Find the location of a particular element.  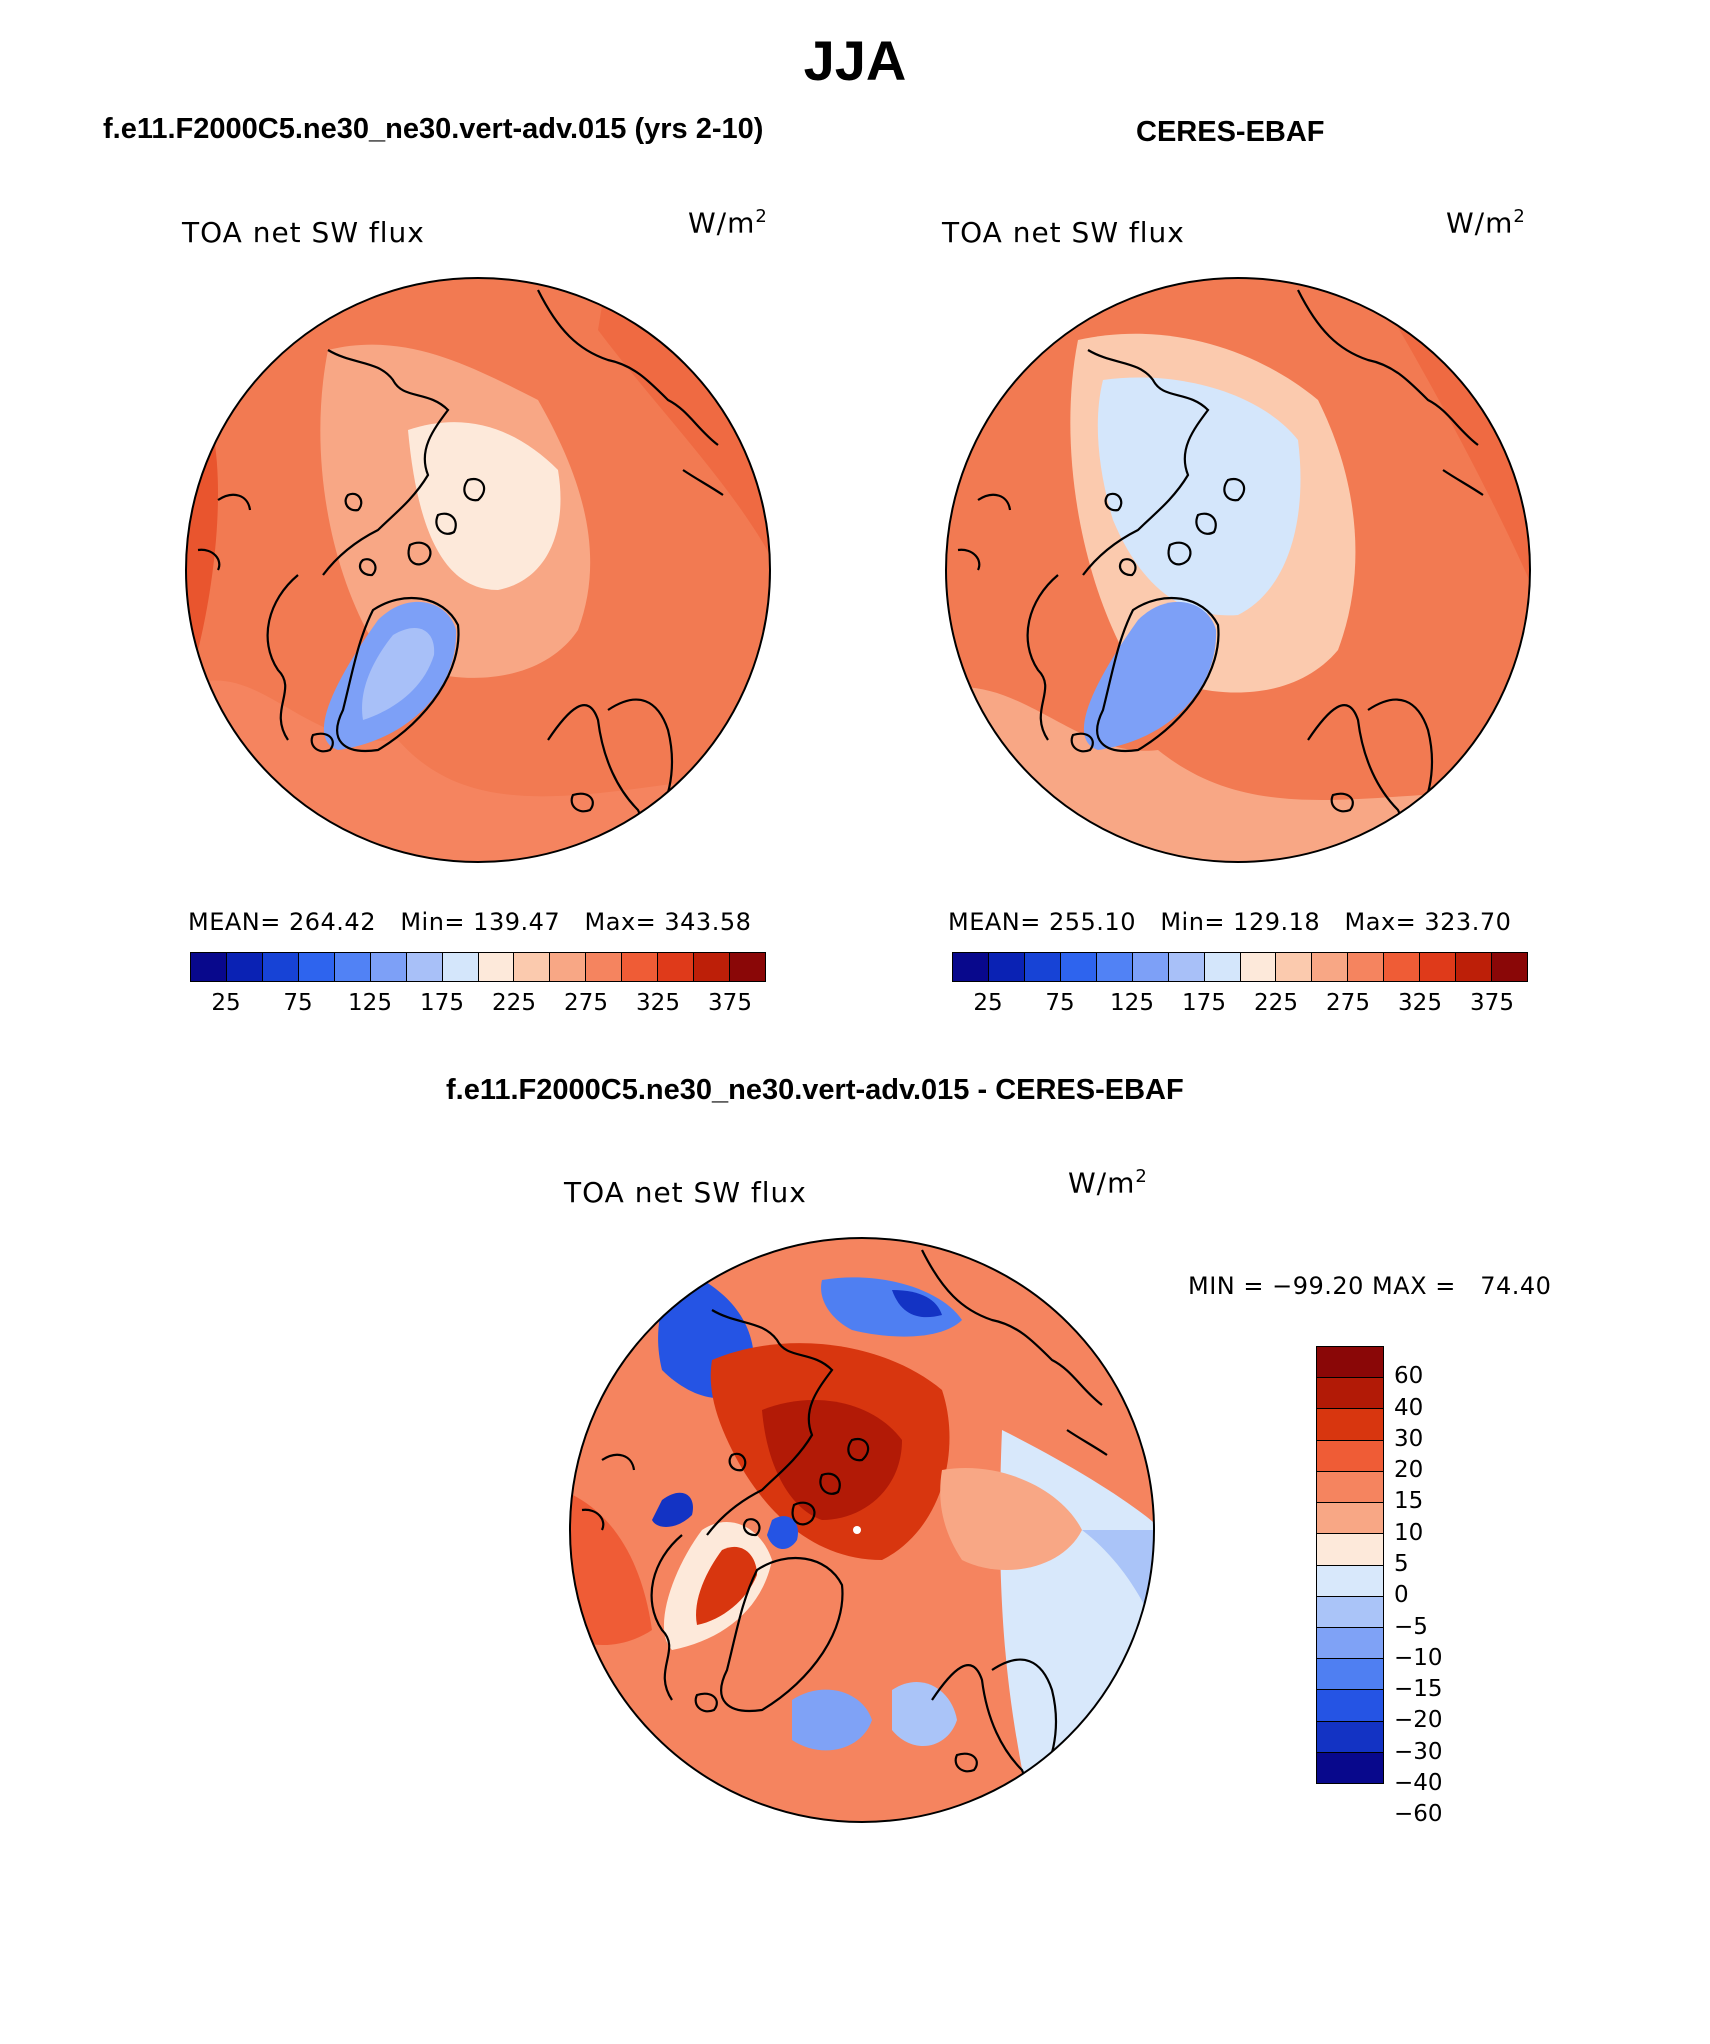

diff-colorbar-tick-label: −10 is located at coordinates (1418, 1657).